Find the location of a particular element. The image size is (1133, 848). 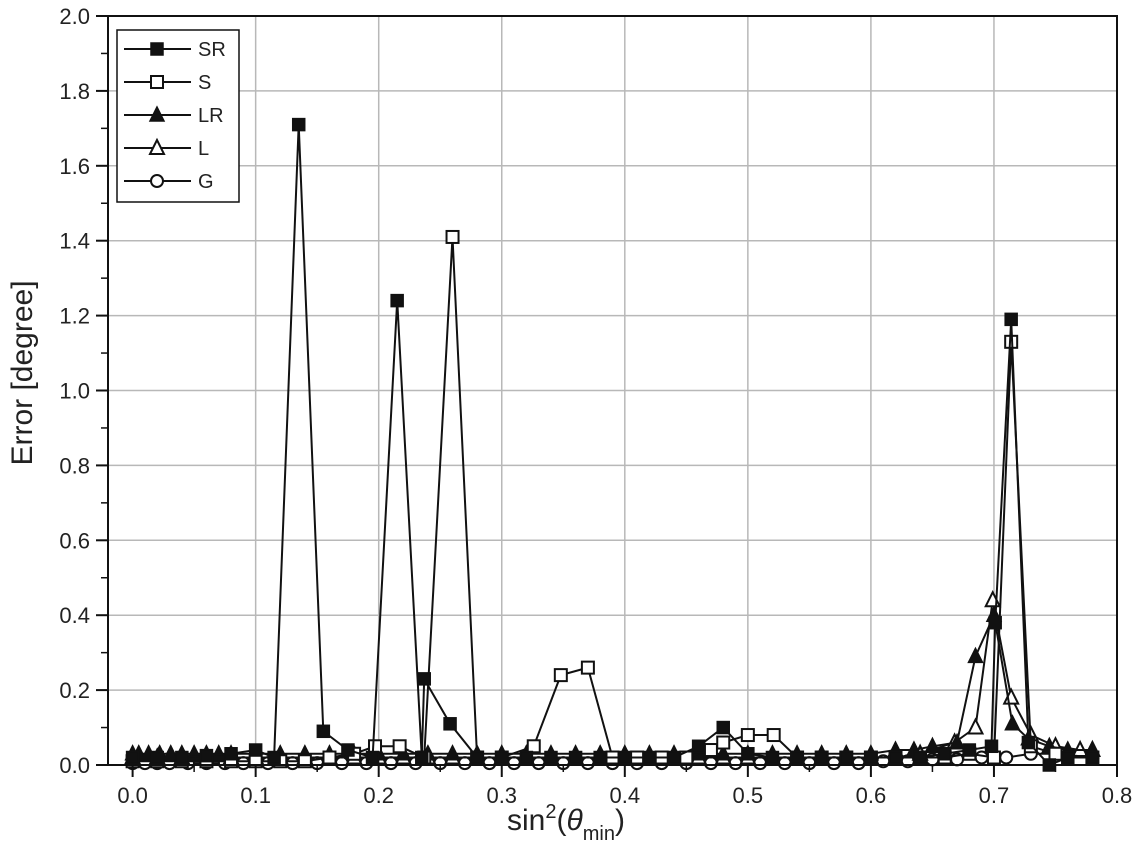

y-tick-label: 0.8 is located at coordinates (74, 465).